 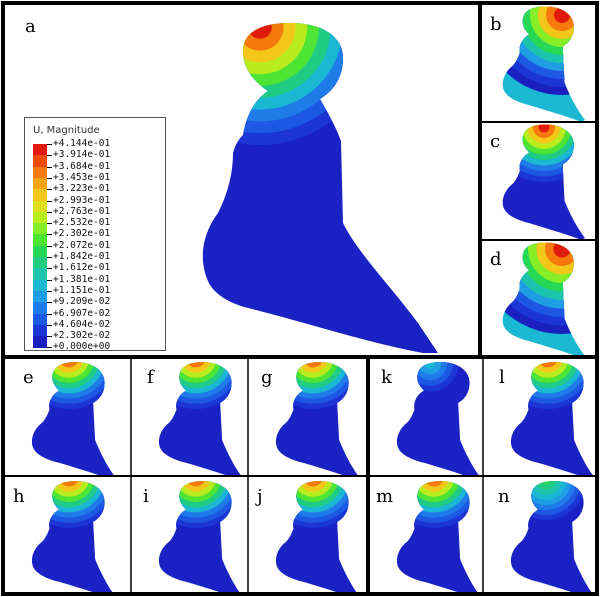 I want to click on panel-label-c: c, so click(x=495, y=141).